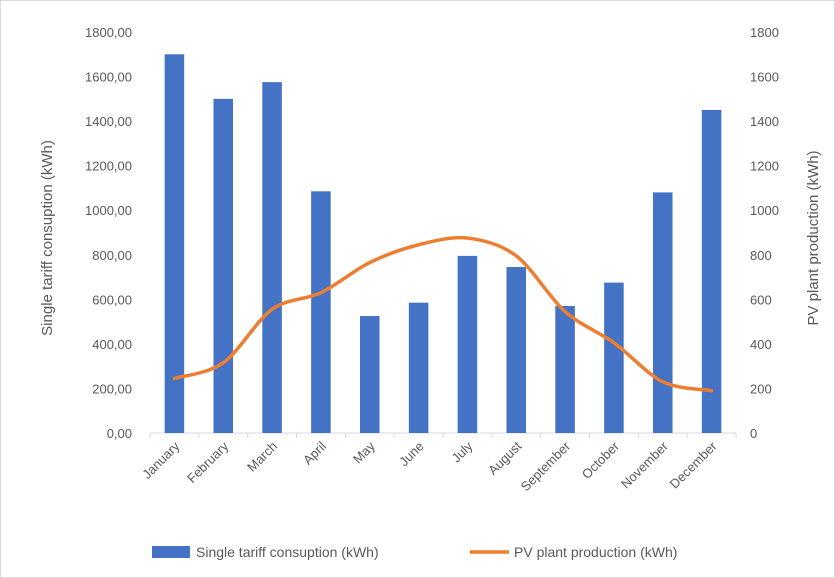 This screenshot has width=835, height=578. Describe the element at coordinates (761, 255) in the screenshot. I see `right-tick-label: 800` at that location.